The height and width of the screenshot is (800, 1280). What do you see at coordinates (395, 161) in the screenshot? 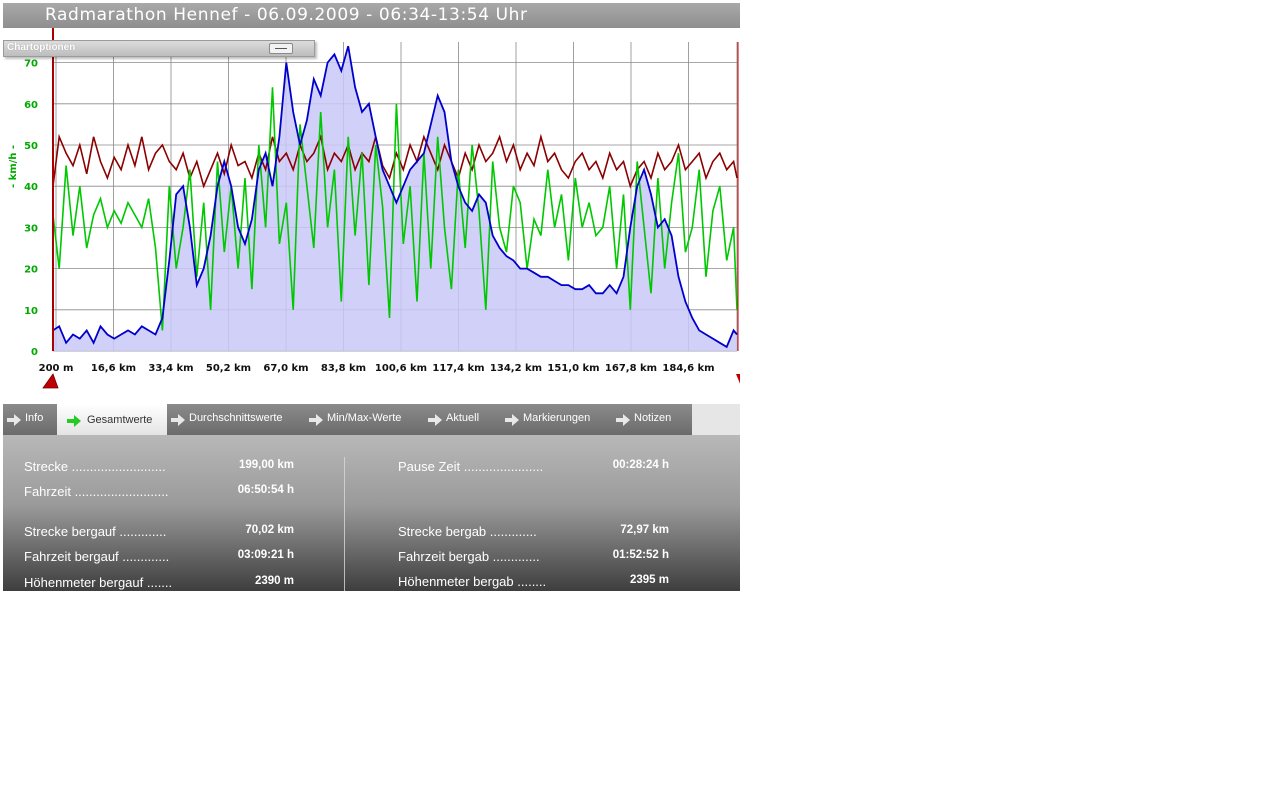
I see `series-line-red` at bounding box center [395, 161].